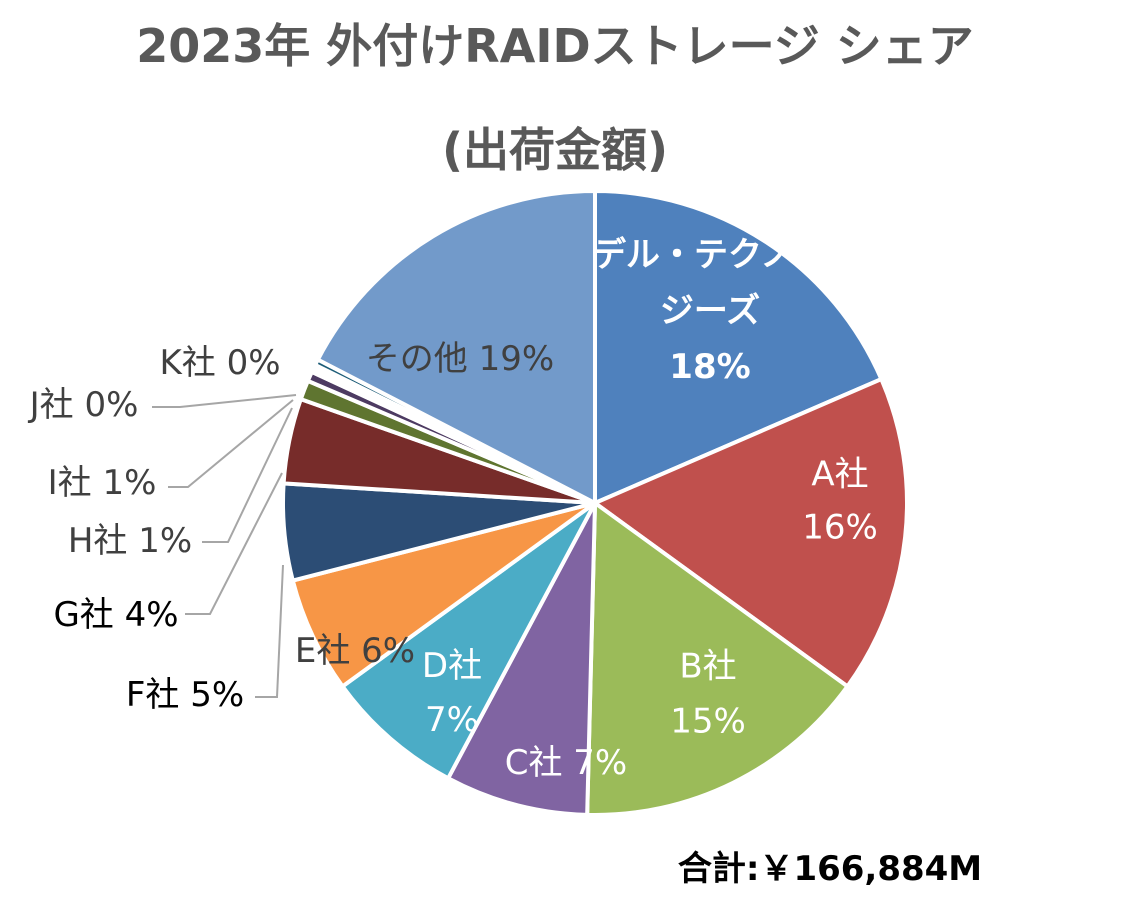  I want to click on slice-label-12: K社 0%, so click(219, 363).